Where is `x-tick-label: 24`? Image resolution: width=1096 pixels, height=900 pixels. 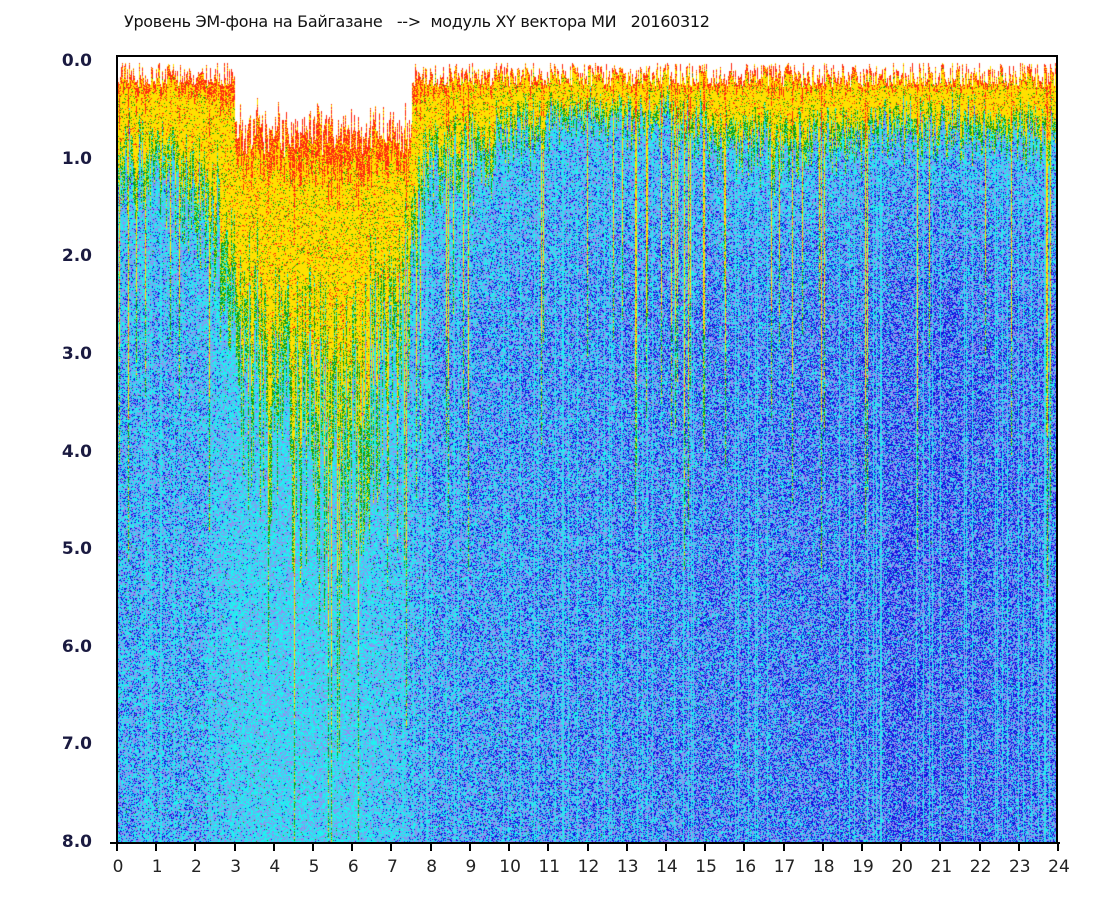 x-tick-label: 24 is located at coordinates (1059, 867).